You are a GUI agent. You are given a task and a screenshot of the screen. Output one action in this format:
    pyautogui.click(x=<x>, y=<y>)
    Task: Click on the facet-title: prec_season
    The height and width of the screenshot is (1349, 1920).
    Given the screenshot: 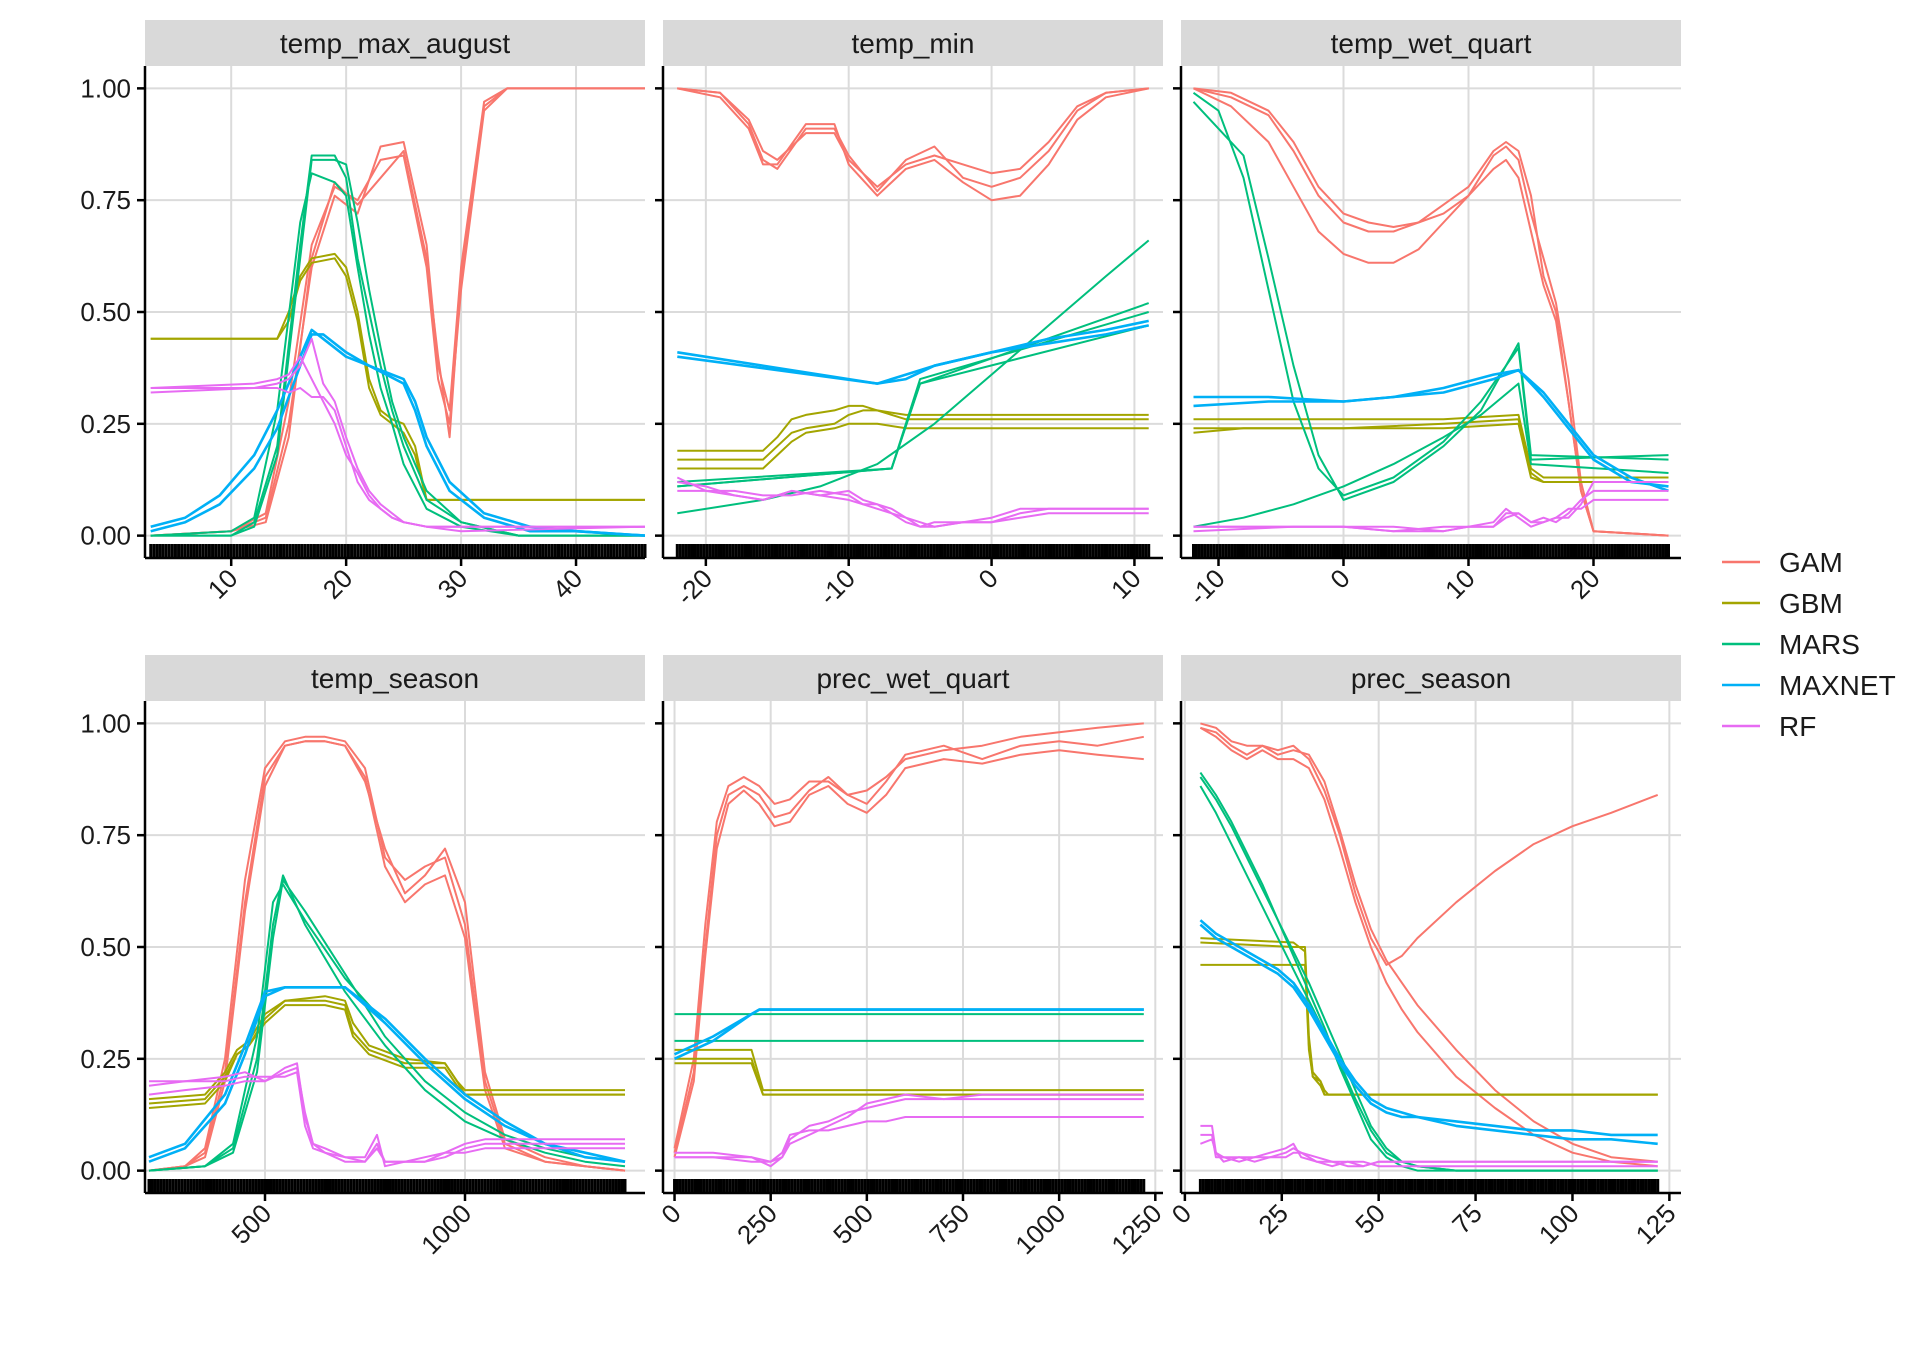 What is the action you would take?
    pyautogui.click(x=1431, y=678)
    